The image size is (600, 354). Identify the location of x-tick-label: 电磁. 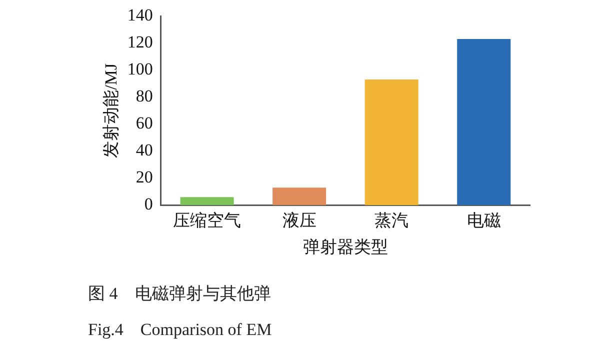
(483, 220).